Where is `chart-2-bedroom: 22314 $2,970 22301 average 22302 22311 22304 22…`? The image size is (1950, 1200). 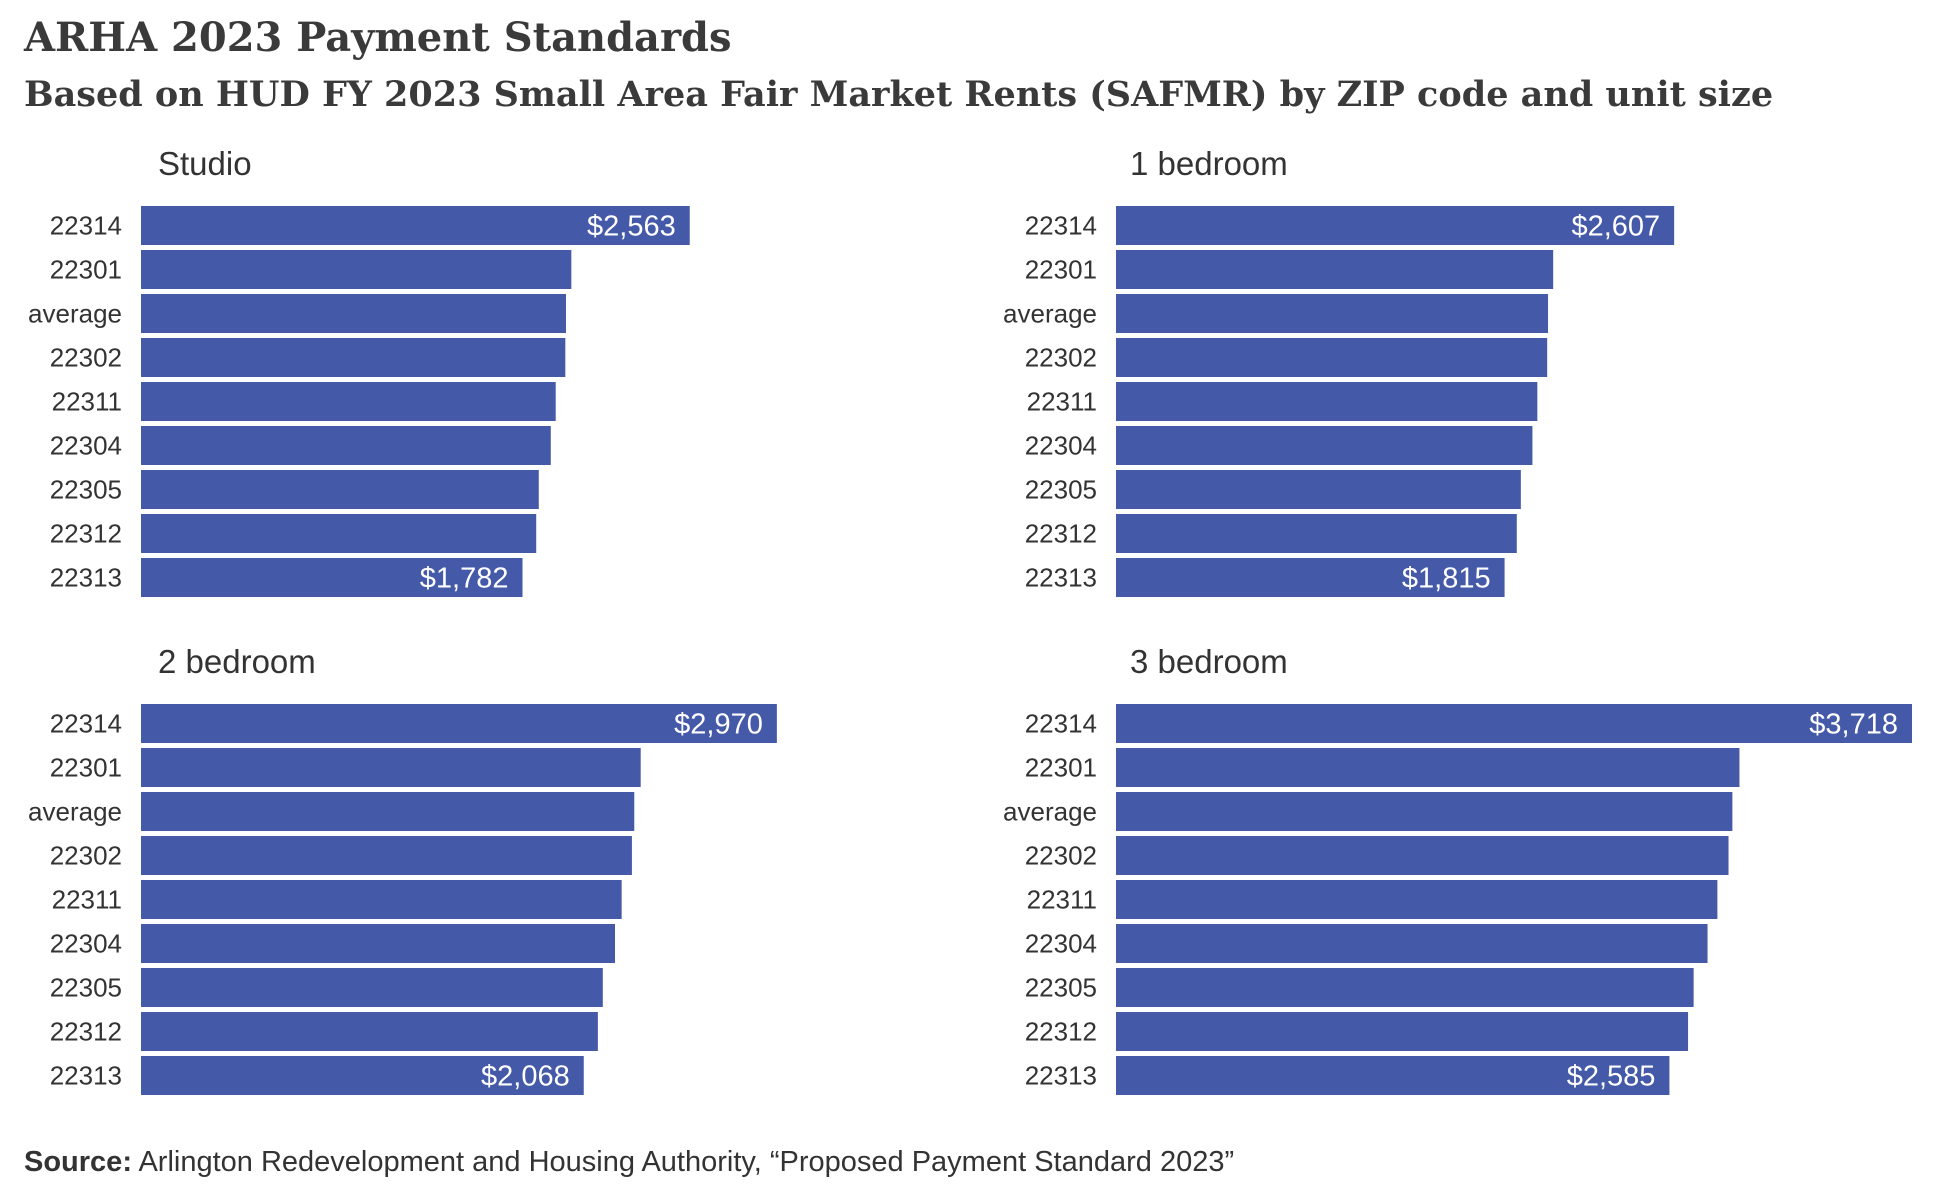
chart-2-bedroom: 22314 $2,970 22301 average 22302 22311 22304 22… is located at coordinates (402, 899).